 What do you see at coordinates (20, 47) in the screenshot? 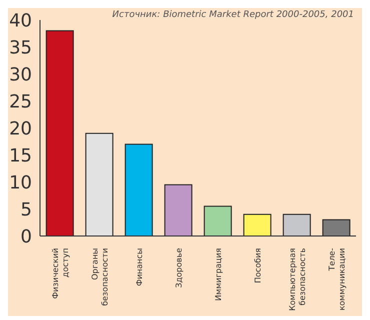
I see `y-tick-label: 35` at bounding box center [20, 47].